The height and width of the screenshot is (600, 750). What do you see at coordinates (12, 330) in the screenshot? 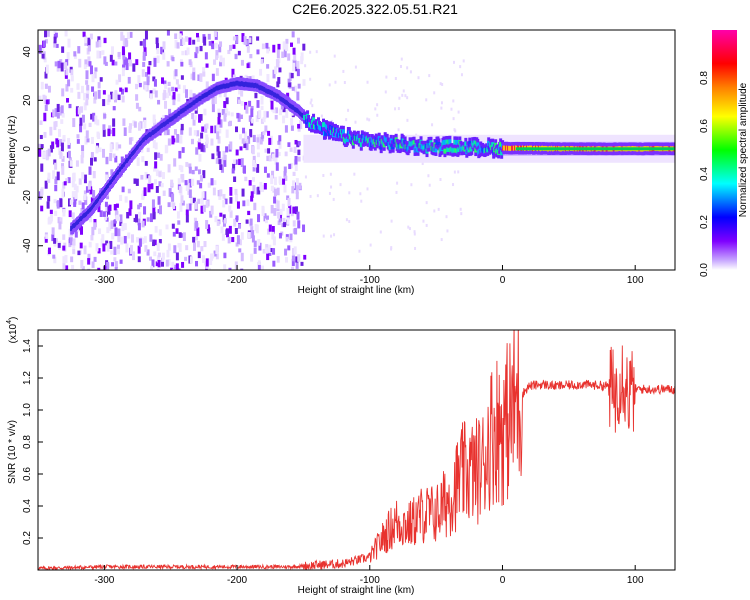
I see `snr-scale-note: (x104)` at bounding box center [12, 330].